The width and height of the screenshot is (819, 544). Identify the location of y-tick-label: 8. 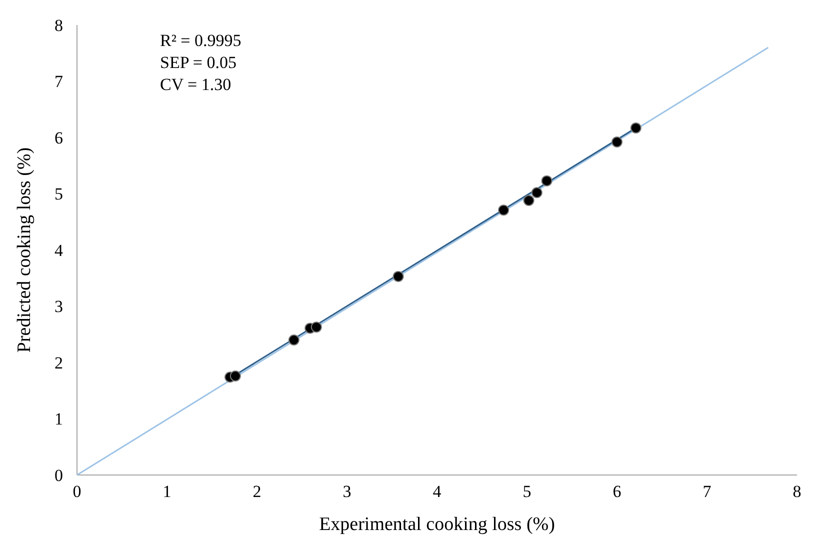
(58, 25).